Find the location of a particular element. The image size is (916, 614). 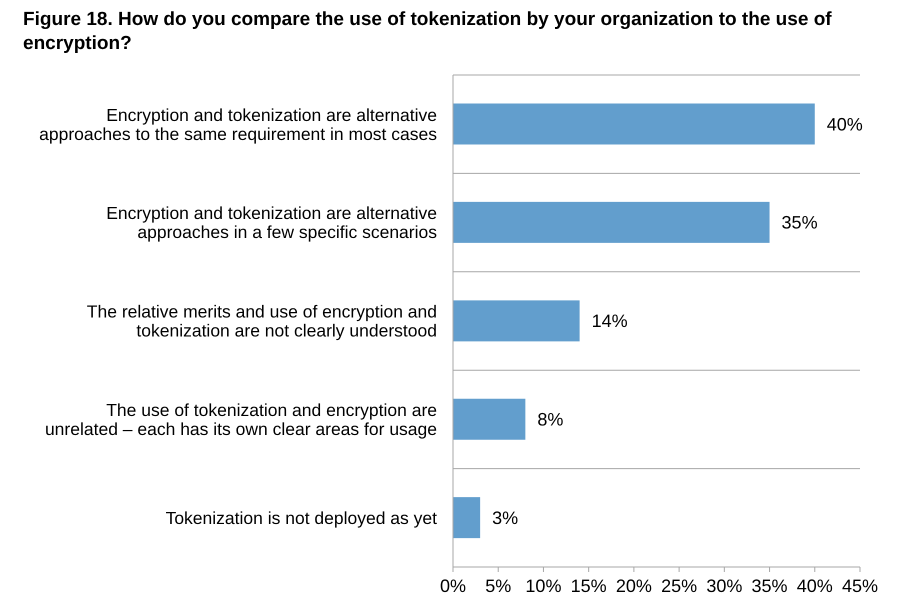

data-label: 14% is located at coordinates (610, 321).